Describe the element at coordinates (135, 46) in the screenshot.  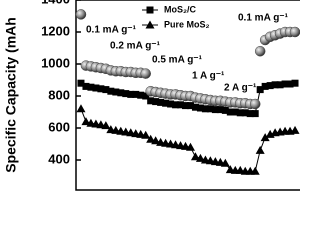
I see `annotation: 0.2 mA g⁻¹` at that location.